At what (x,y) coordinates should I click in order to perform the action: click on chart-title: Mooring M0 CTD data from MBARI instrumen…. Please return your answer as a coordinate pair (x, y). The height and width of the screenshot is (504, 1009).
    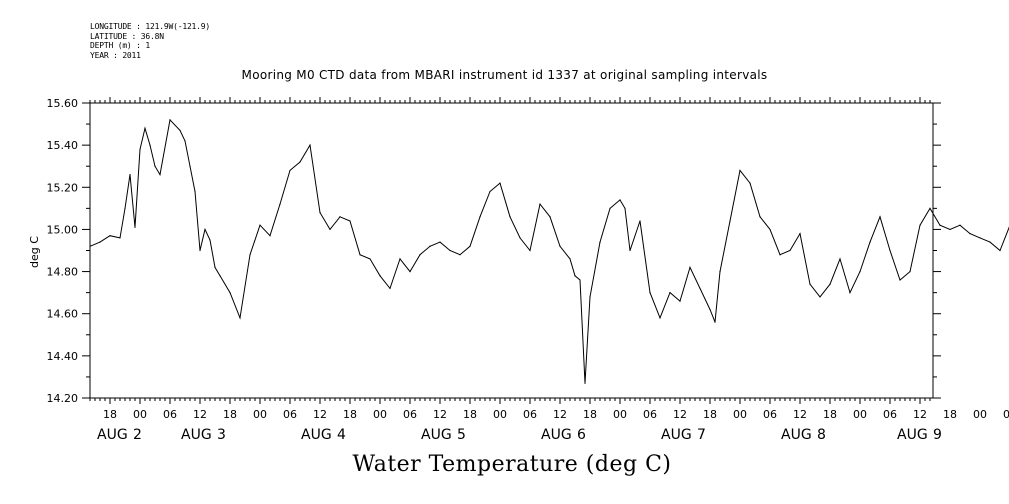
    Looking at the image, I should click on (504, 75).